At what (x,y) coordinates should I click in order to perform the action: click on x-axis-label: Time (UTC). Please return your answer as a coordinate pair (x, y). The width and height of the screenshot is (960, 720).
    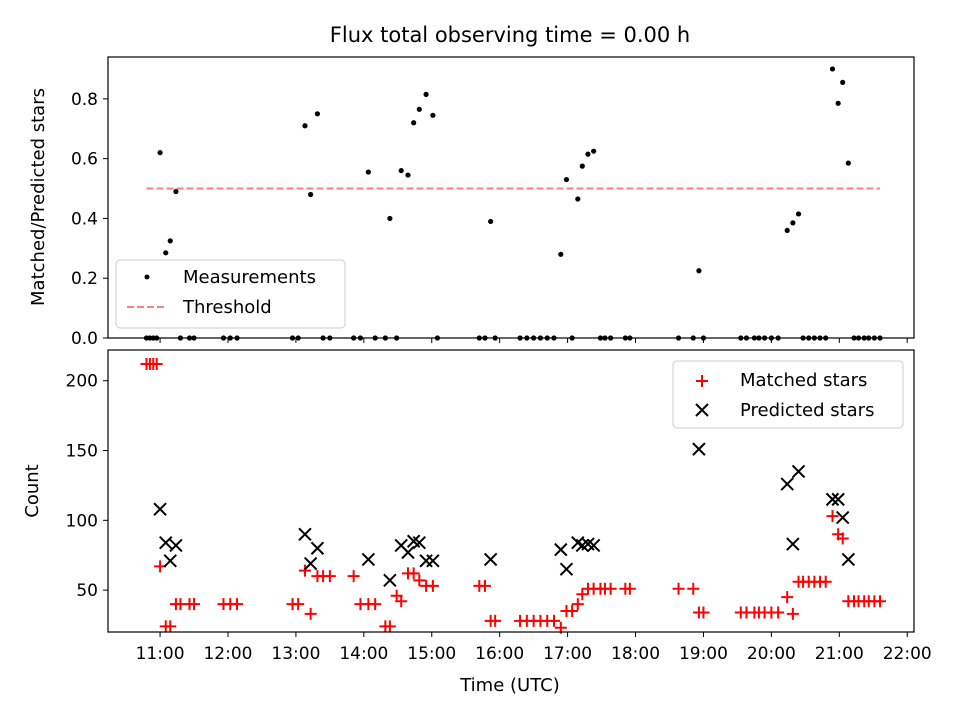
    Looking at the image, I should click on (509, 685).